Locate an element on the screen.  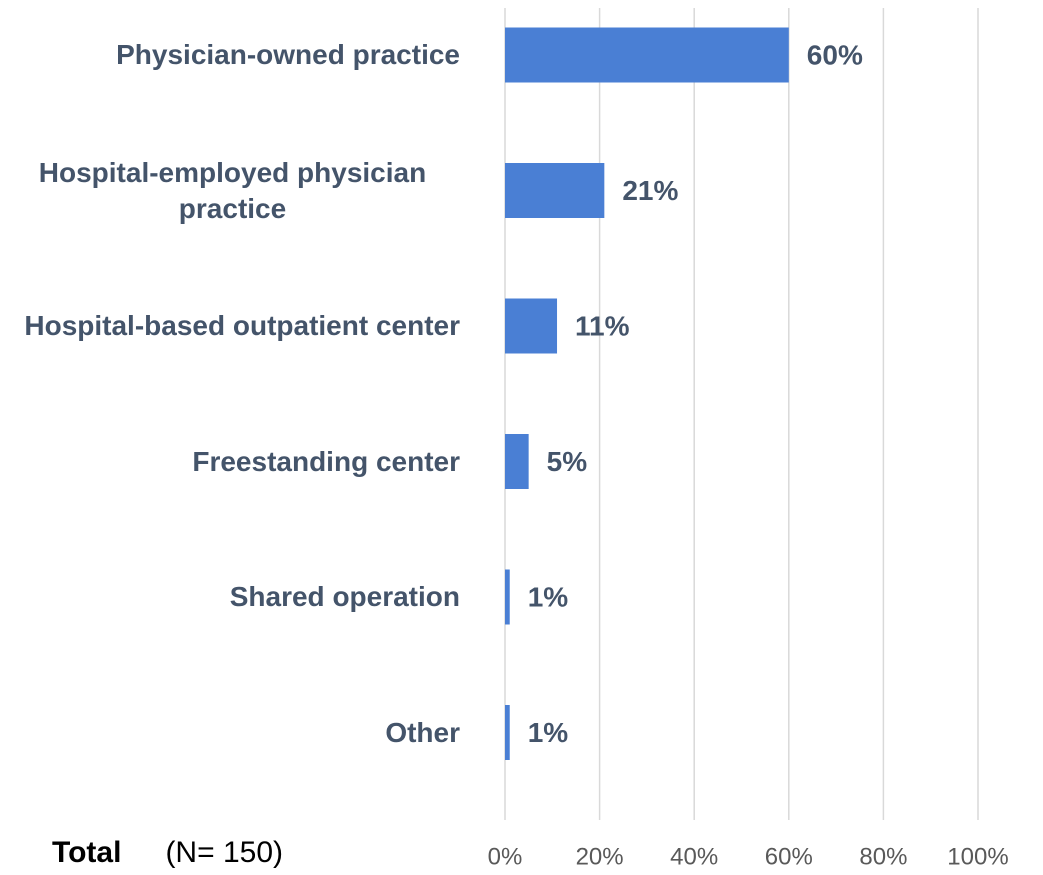
category-label: Freestanding center is located at coordinates (326, 461).